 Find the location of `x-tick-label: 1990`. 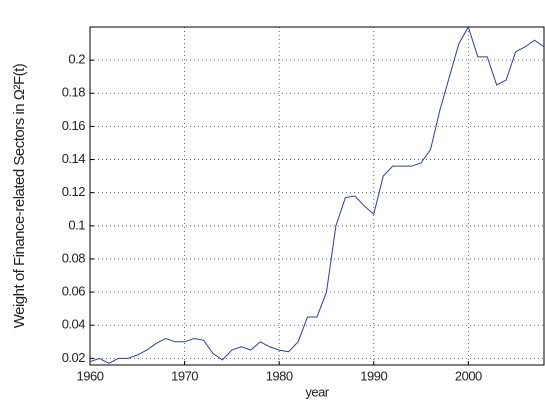

x-tick-label: 1990 is located at coordinates (373, 375).